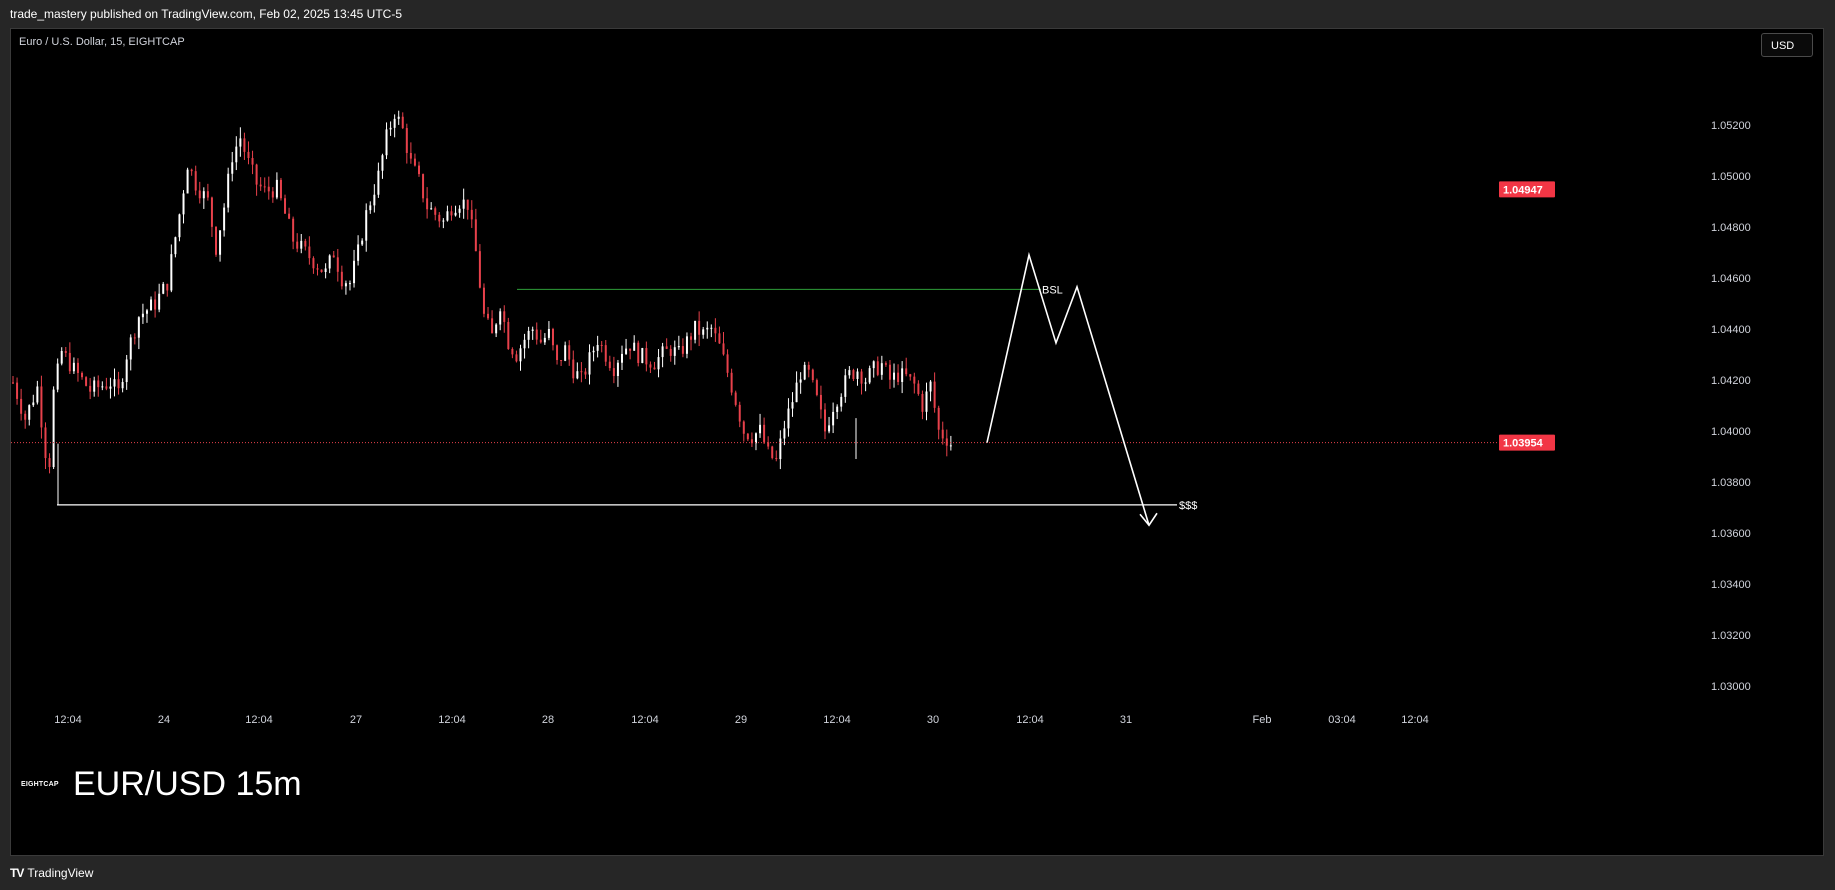 This screenshot has width=1835, height=890. I want to click on time-tick-label: 28, so click(548, 720).